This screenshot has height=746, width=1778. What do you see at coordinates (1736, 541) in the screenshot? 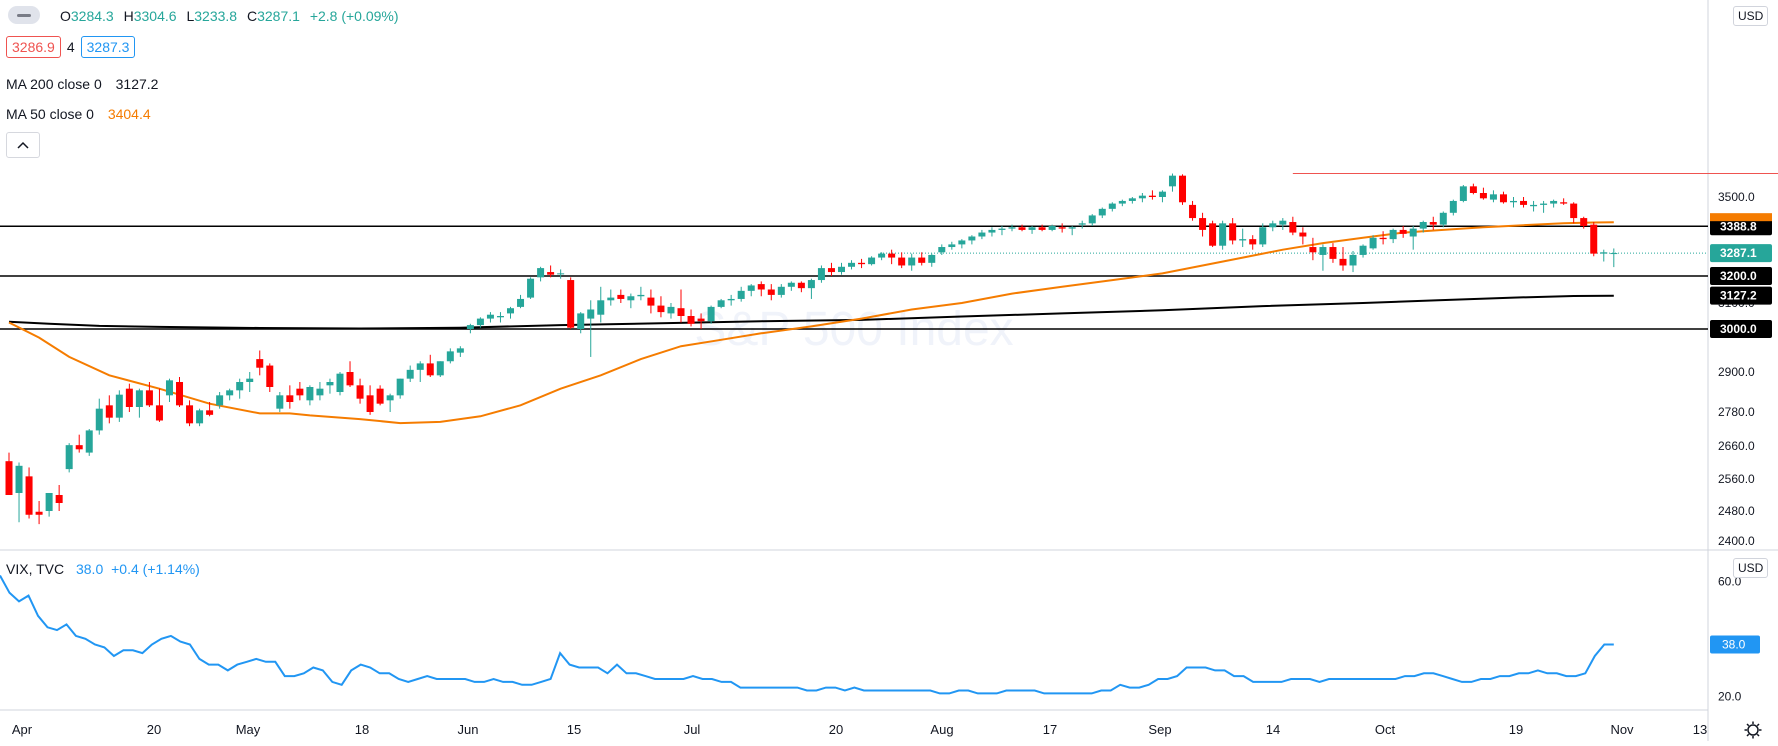
I see `price-tick-label: 2400.0` at bounding box center [1736, 541].